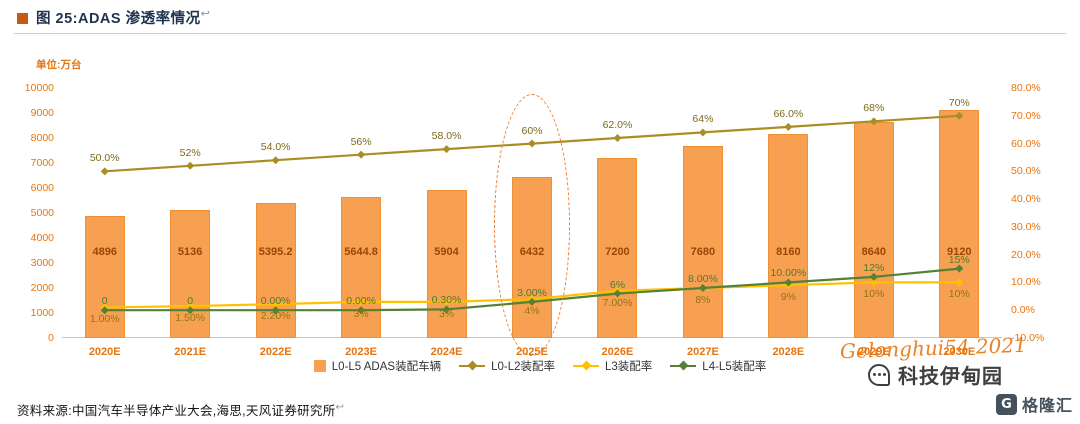  I want to click on right-axis-tick: 70.0%, so click(1026, 115).